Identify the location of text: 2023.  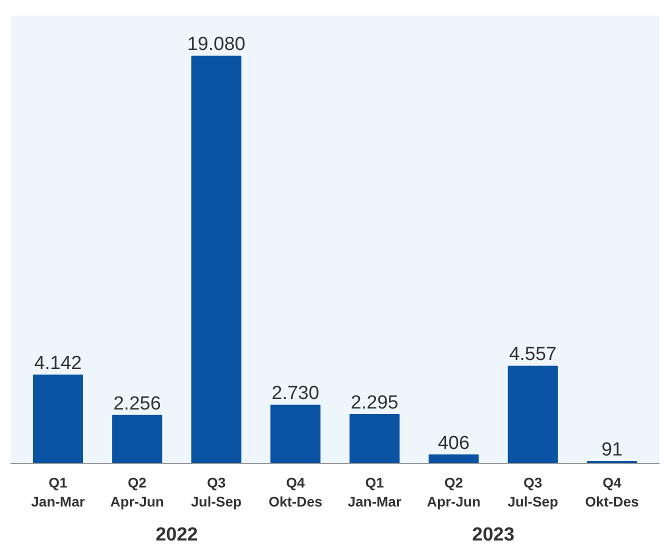
(493, 535).